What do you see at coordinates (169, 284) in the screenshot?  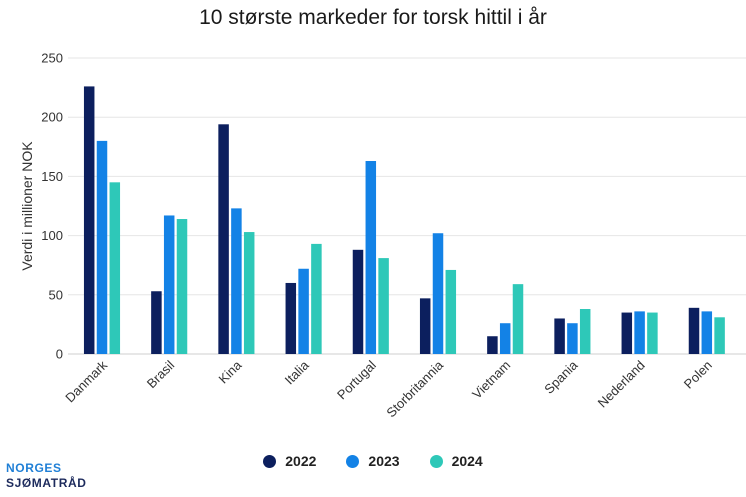 I see `bar-2023-brasil` at bounding box center [169, 284].